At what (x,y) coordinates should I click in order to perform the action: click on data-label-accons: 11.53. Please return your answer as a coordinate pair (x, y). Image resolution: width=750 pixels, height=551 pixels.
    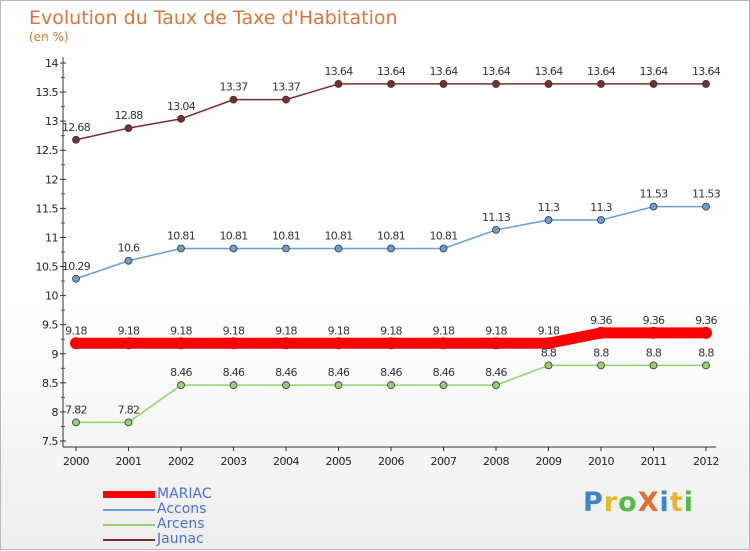
    Looking at the image, I should click on (706, 194).